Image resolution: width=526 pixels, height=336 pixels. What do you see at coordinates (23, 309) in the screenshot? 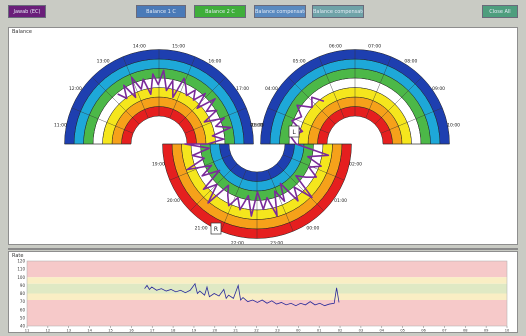
I see `rate-y-tick: 60` at bounding box center [23, 309].